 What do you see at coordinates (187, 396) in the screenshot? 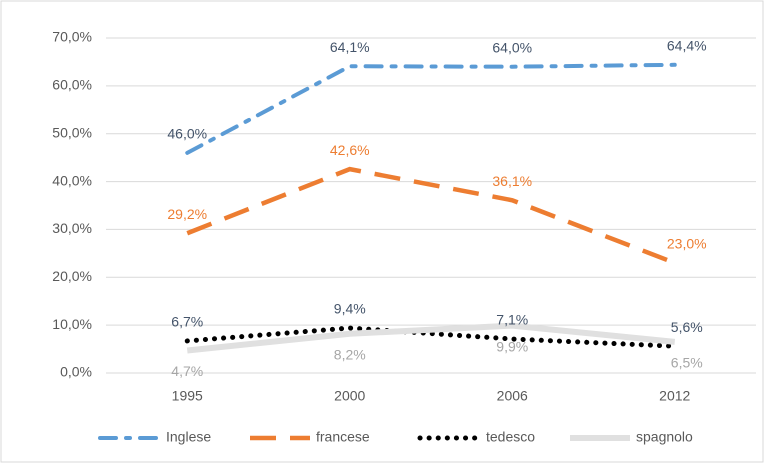
I see `x-tick-label: 1995` at bounding box center [187, 396].